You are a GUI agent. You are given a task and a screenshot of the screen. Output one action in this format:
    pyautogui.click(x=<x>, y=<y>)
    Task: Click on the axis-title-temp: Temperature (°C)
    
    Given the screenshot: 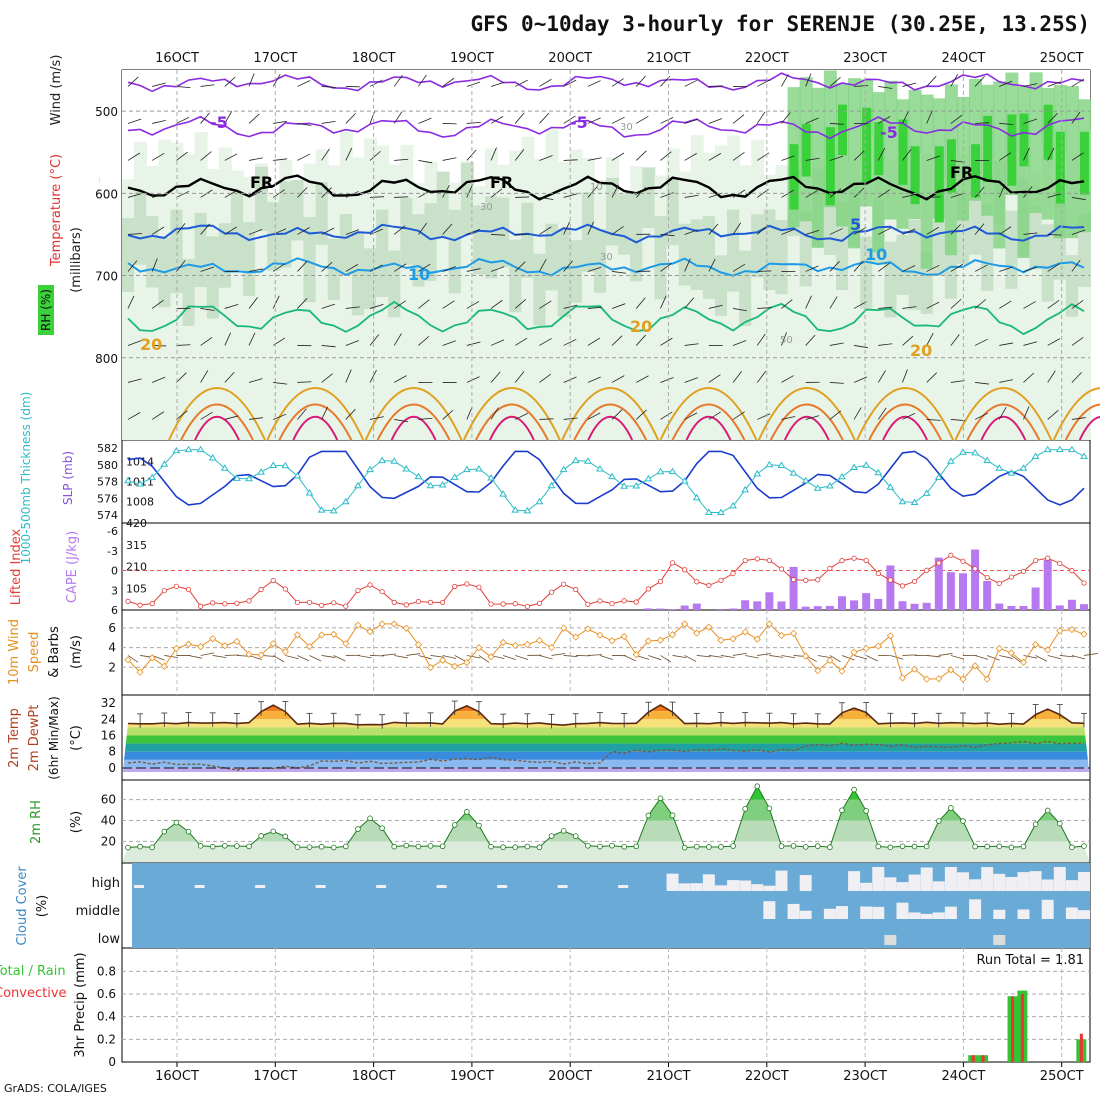 What is the action you would take?
    pyautogui.click(x=56, y=210)
    